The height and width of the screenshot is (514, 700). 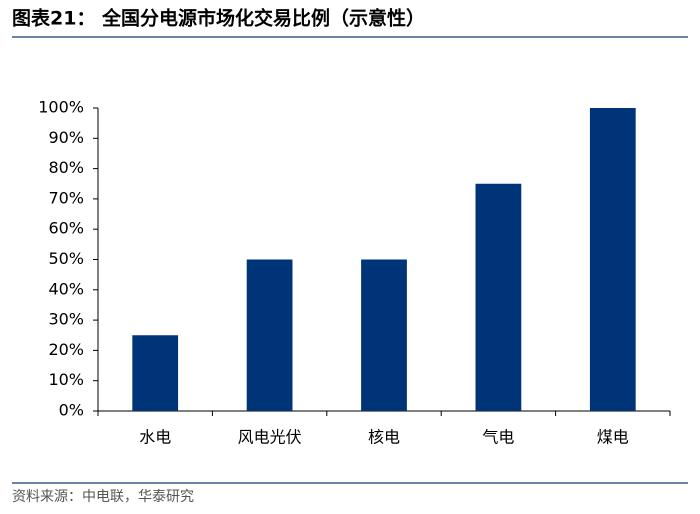 What do you see at coordinates (613, 437) in the screenshot?
I see `x-tick-label: 煤电` at bounding box center [613, 437].